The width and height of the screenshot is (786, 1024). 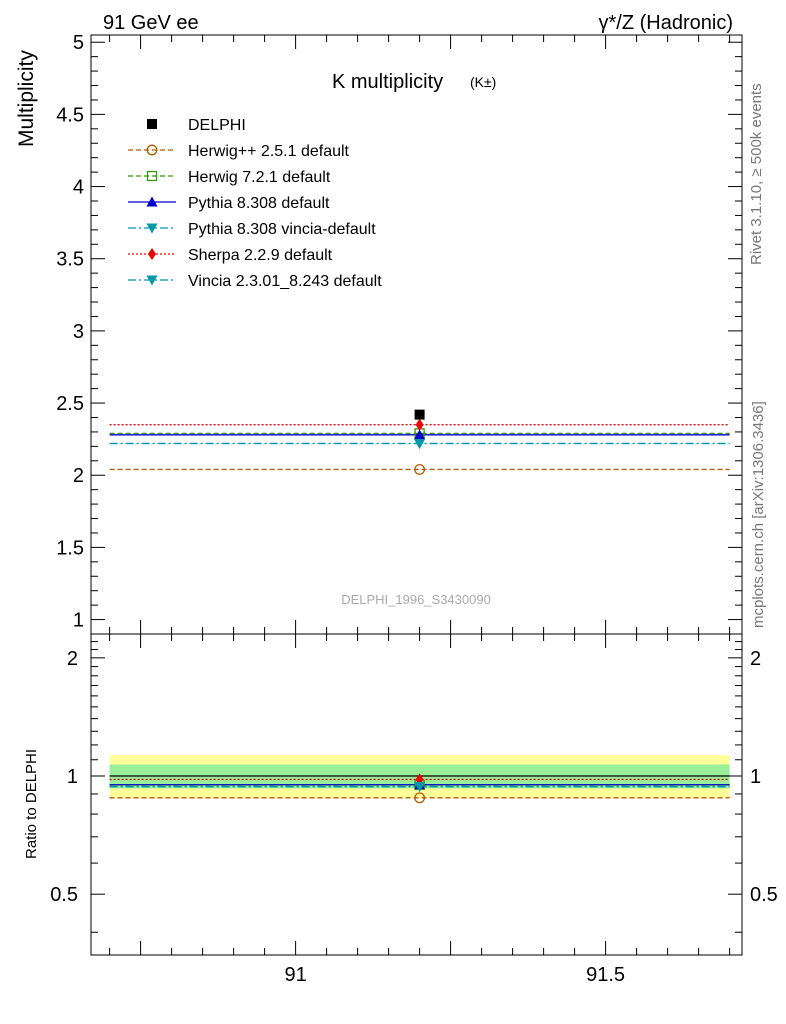 I want to click on ratio-y-tick-label-right: 1, so click(x=755, y=777).